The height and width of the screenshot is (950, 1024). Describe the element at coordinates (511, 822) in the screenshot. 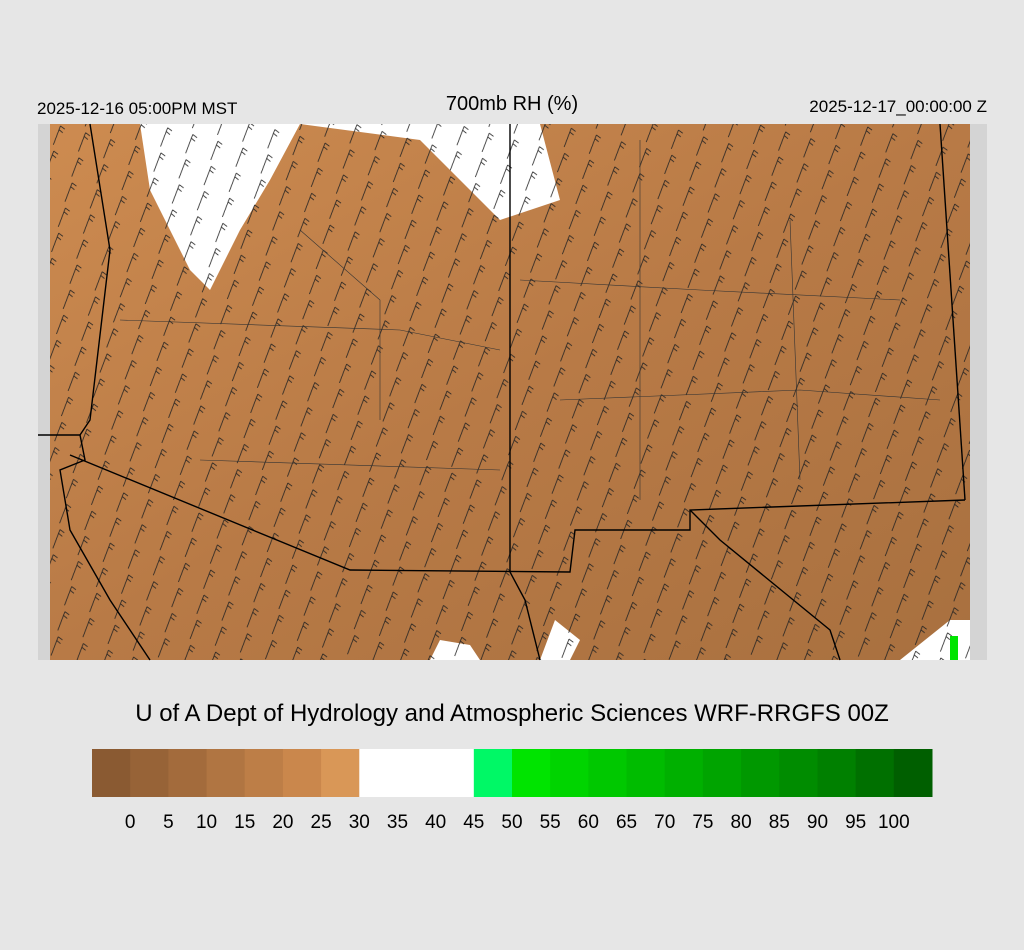

I see `colorbar-tick-label: 50` at that location.